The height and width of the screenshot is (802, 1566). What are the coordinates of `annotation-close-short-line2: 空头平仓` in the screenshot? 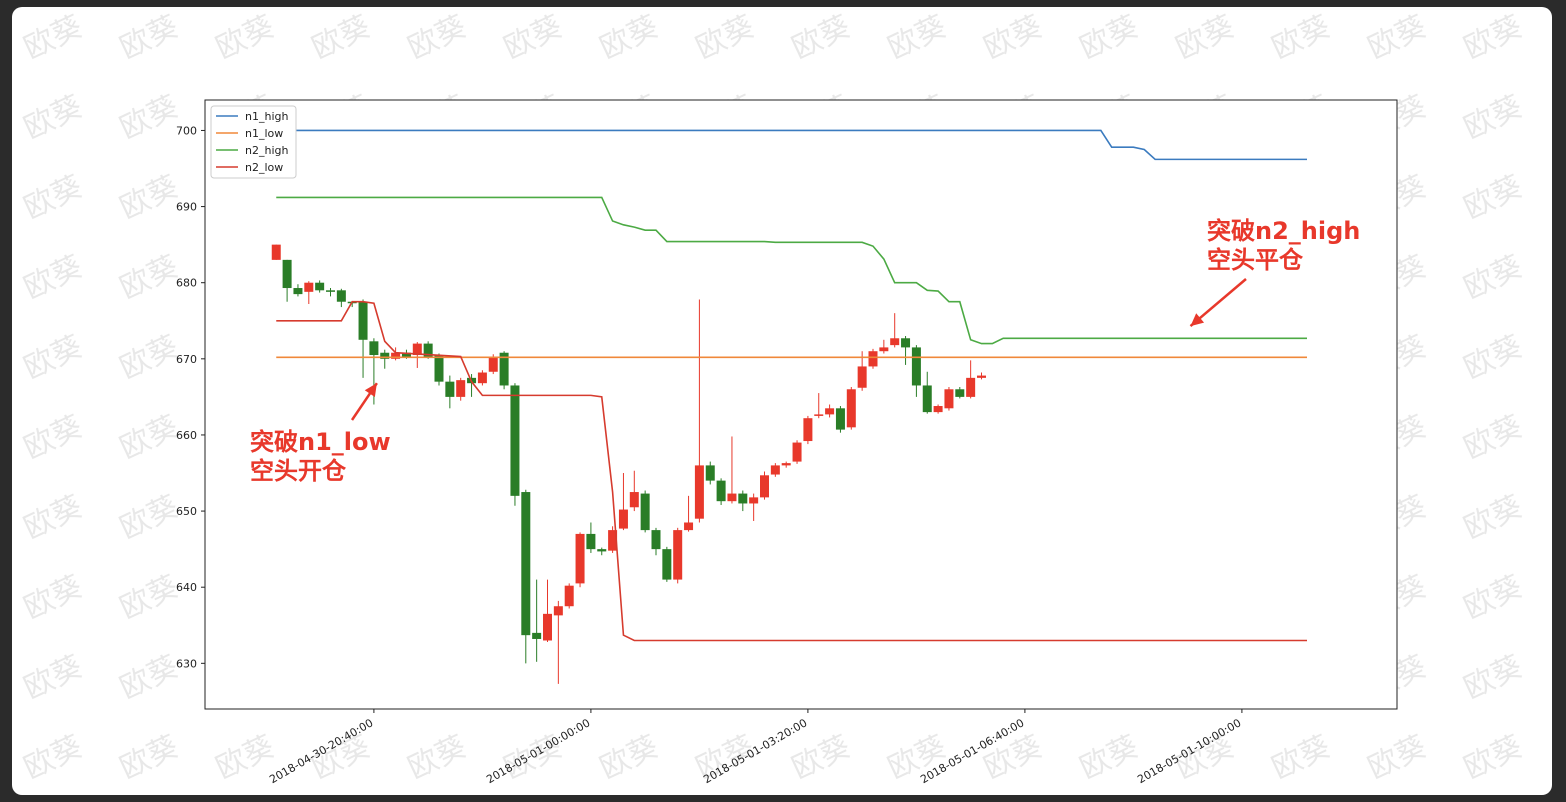 It's located at (1255, 260).